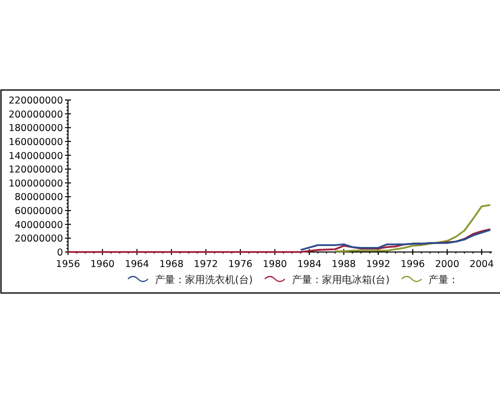 This screenshot has height=400, width=500. I want to click on y-tick-label: 220000000, so click(35, 101).